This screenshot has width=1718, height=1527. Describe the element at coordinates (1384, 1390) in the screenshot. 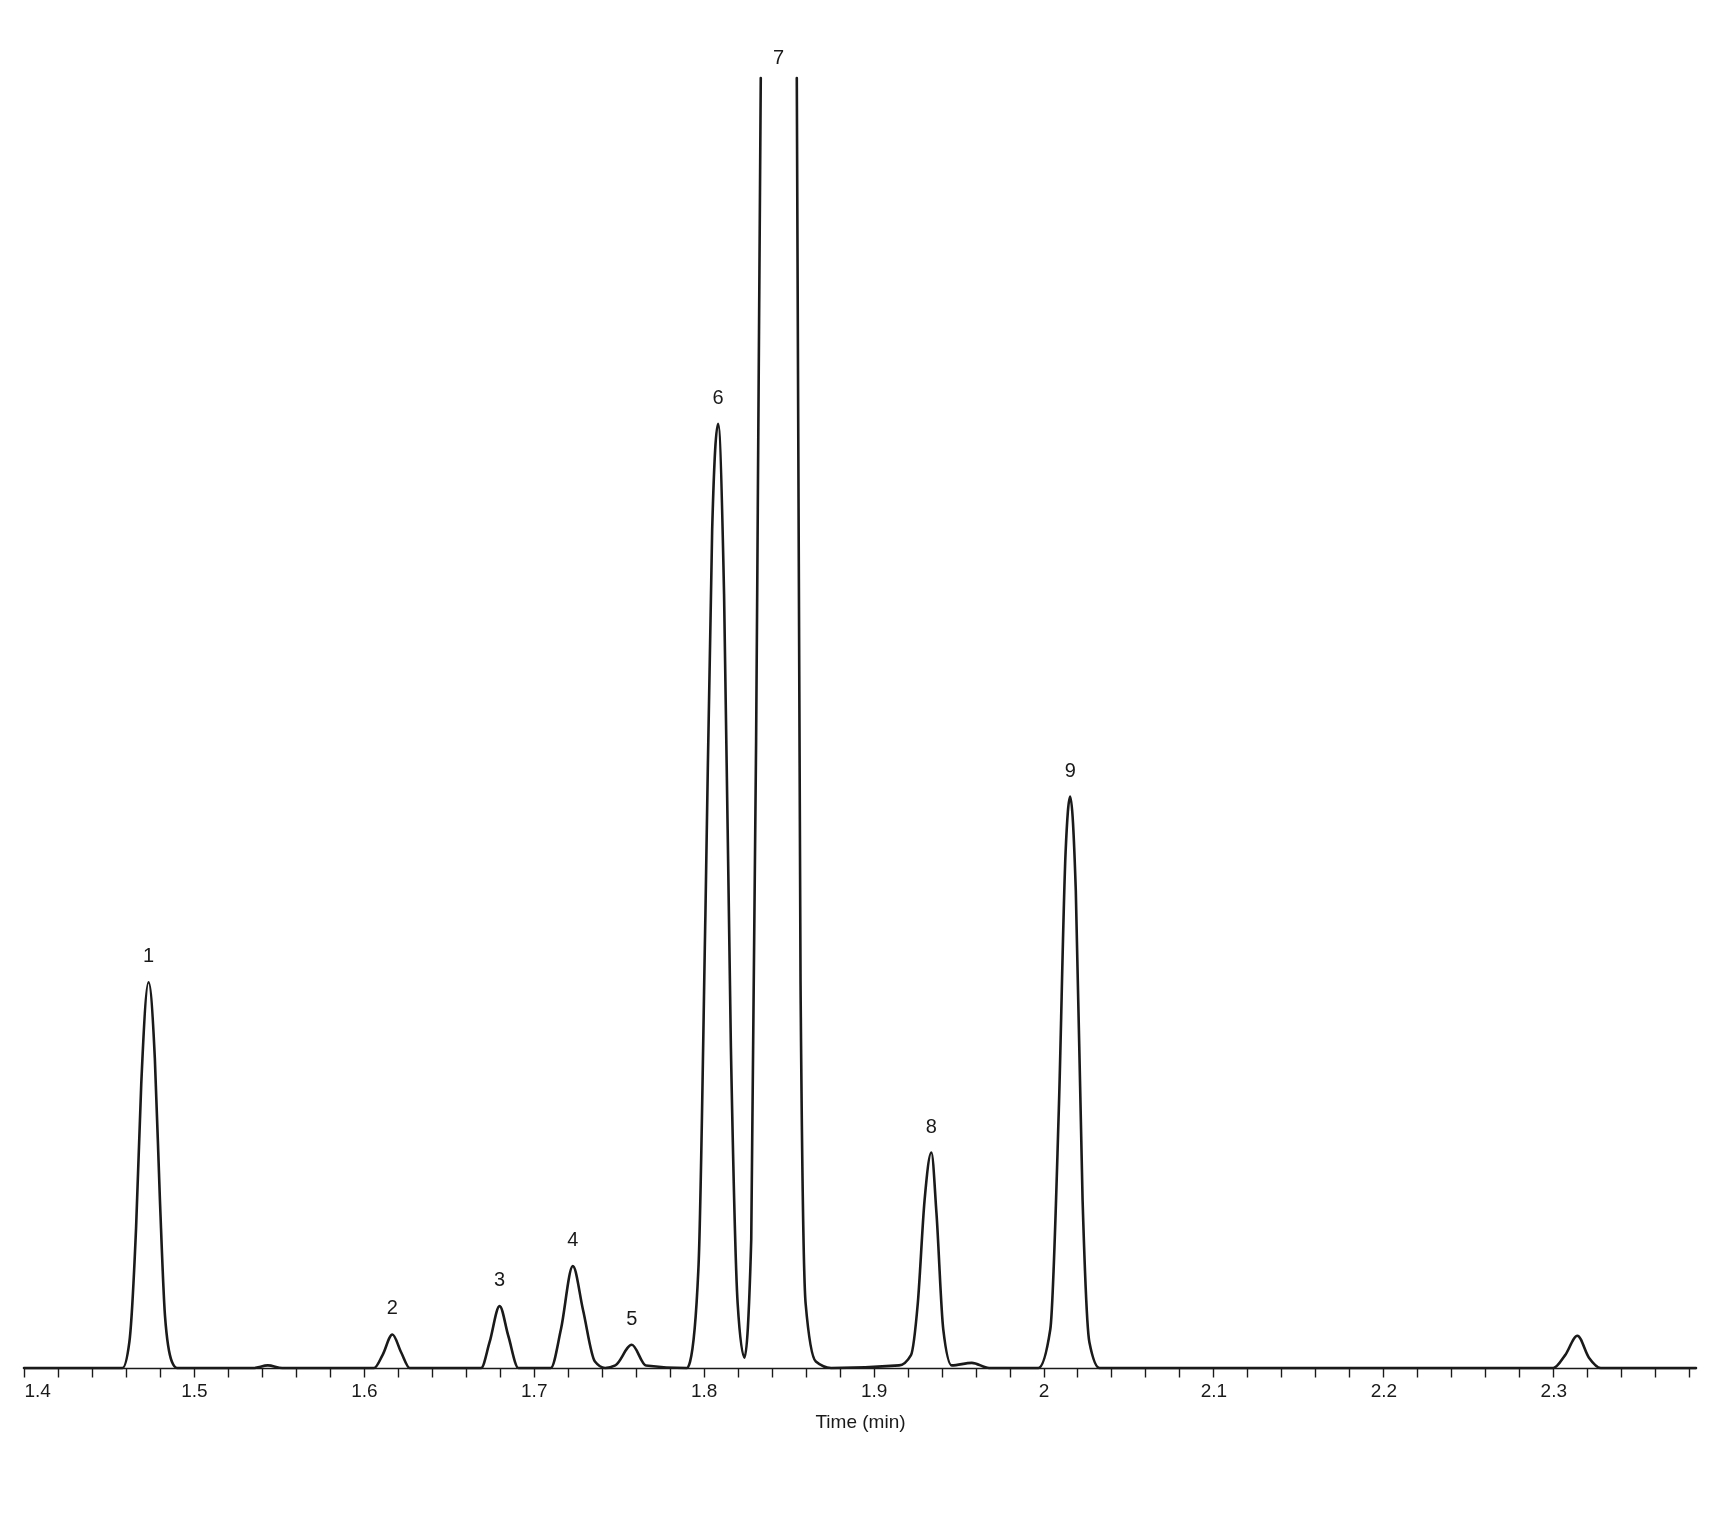

I see `x-tick-label: 2.2` at that location.